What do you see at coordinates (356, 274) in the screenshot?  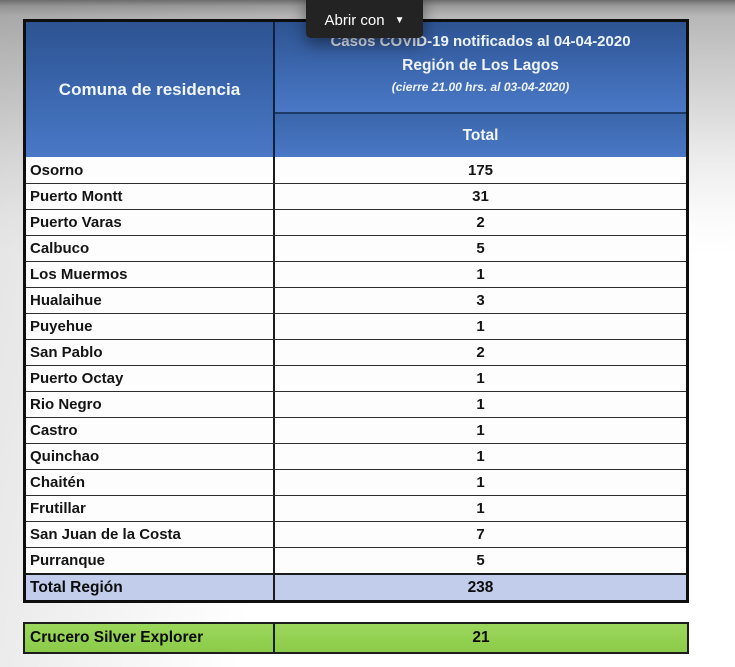 I see `table-row: Los Muermos 1` at bounding box center [356, 274].